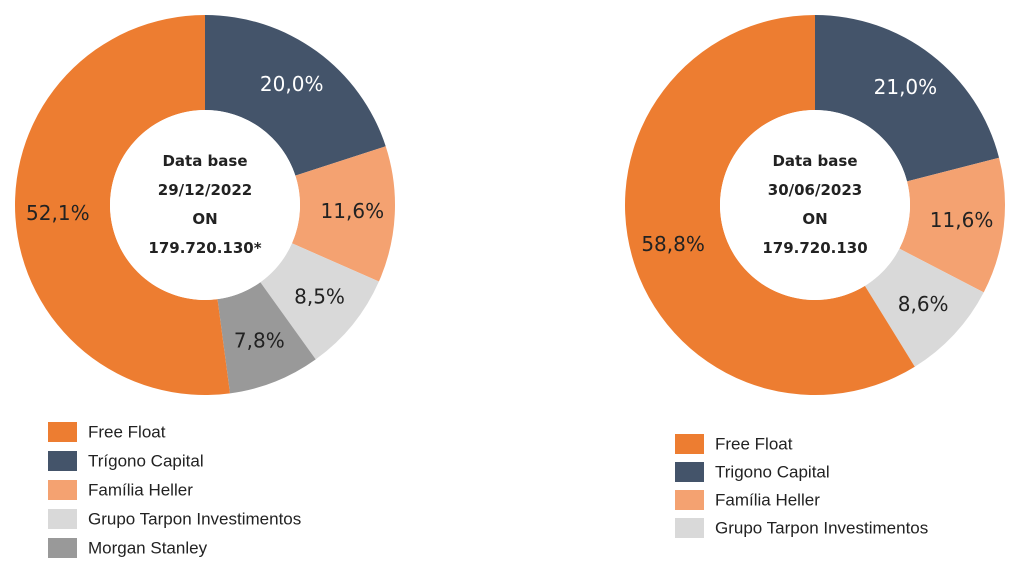 Image resolution: width=1027 pixels, height=584 pixels. I want to click on slice-label: 58,8%, so click(673, 244).